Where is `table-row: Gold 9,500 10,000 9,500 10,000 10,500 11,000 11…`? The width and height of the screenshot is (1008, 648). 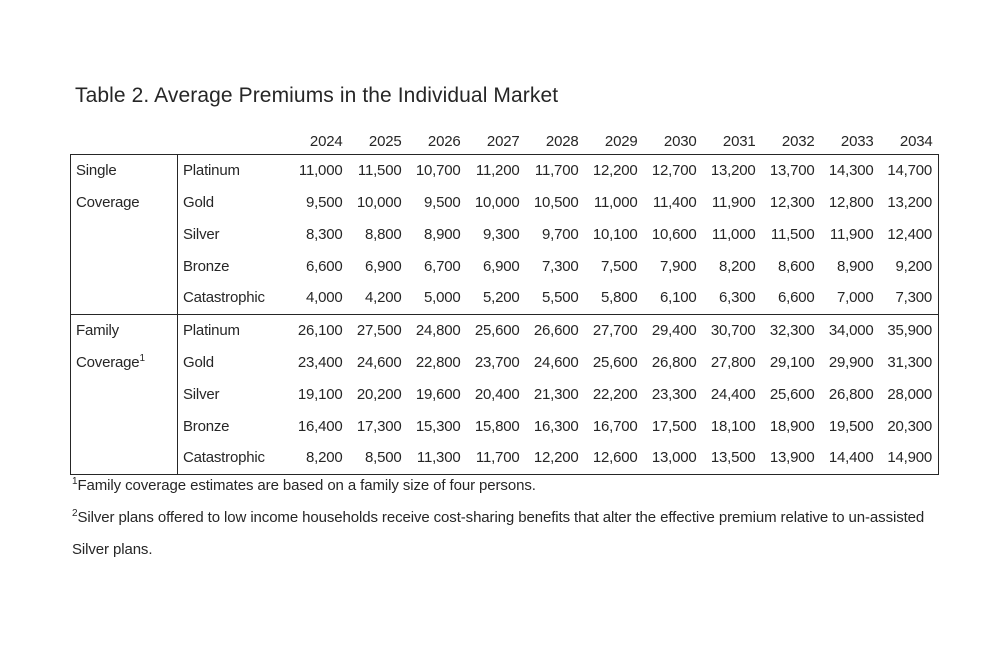 table-row: Gold 9,500 10,000 9,500 10,000 10,500 11,000 11… is located at coordinates (505, 202).